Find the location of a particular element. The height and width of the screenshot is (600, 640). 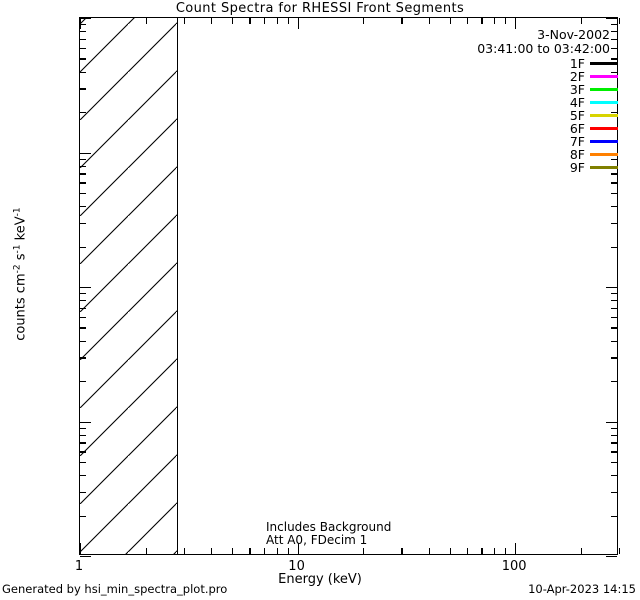

x-tick-major-top is located at coordinates (298, 23).